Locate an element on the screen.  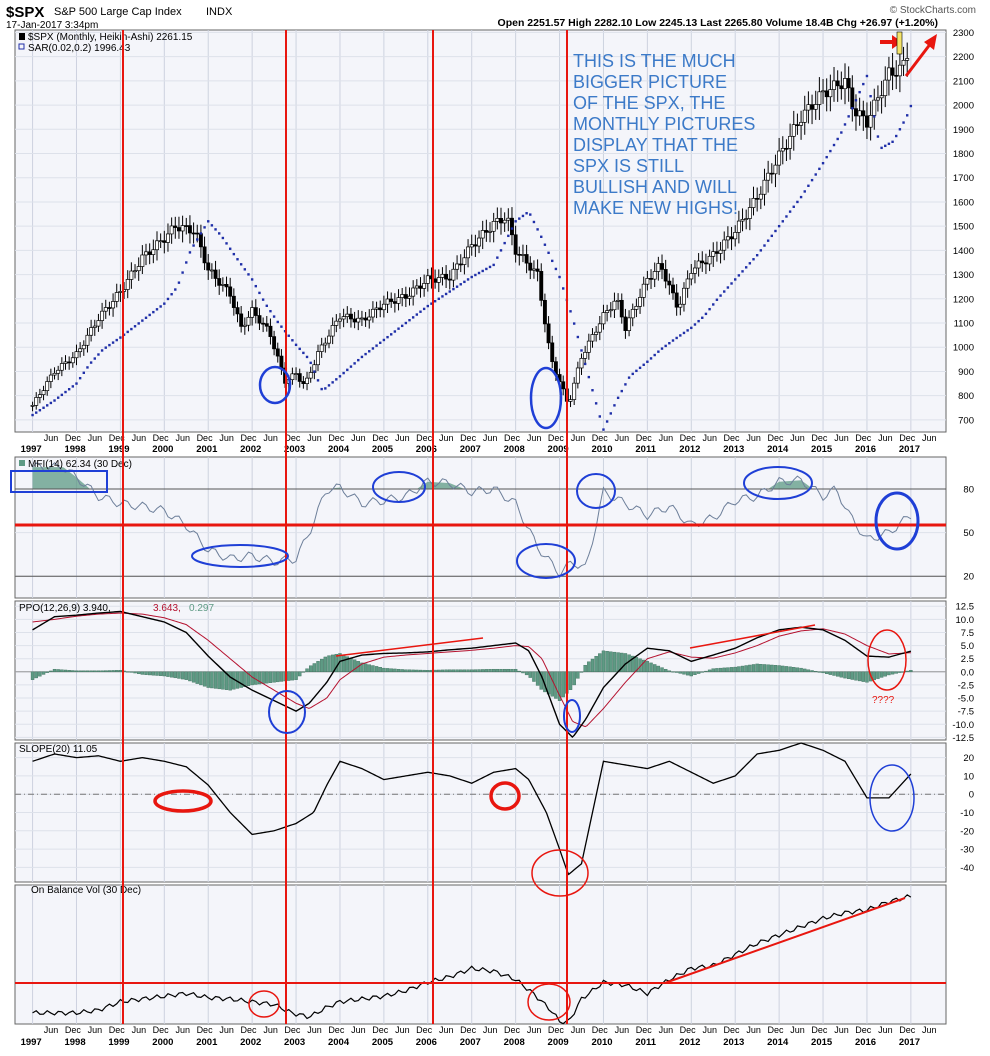
red-circle is located at coordinates (183, 801).